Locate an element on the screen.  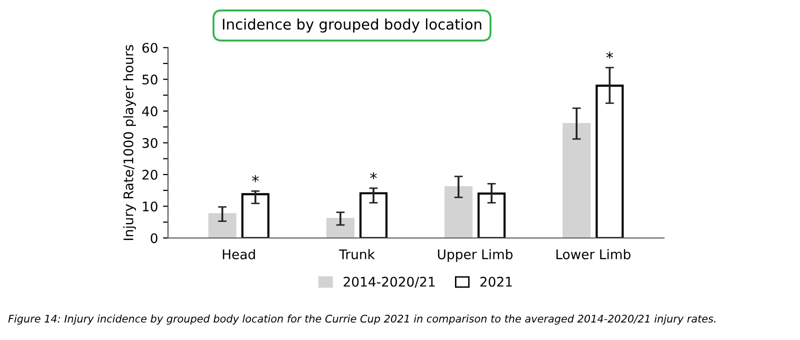
chart-title: Incidence by grouped body location is located at coordinates (352, 25).